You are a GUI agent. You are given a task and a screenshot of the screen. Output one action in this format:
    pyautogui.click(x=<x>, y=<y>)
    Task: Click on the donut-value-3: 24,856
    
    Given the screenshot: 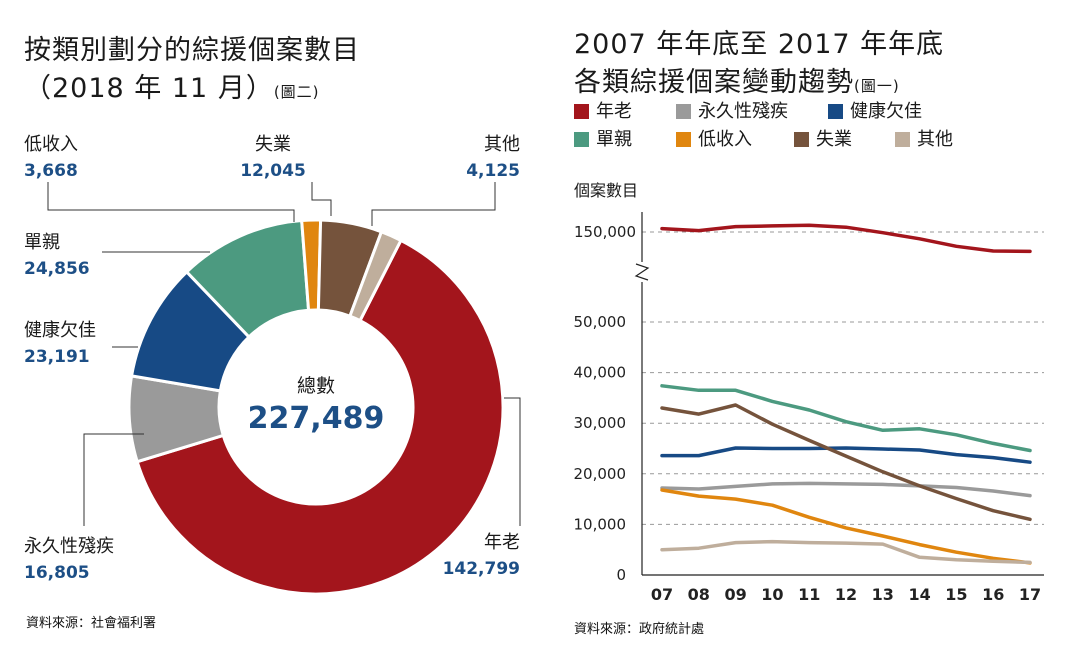 What is the action you would take?
    pyautogui.click(x=57, y=269)
    